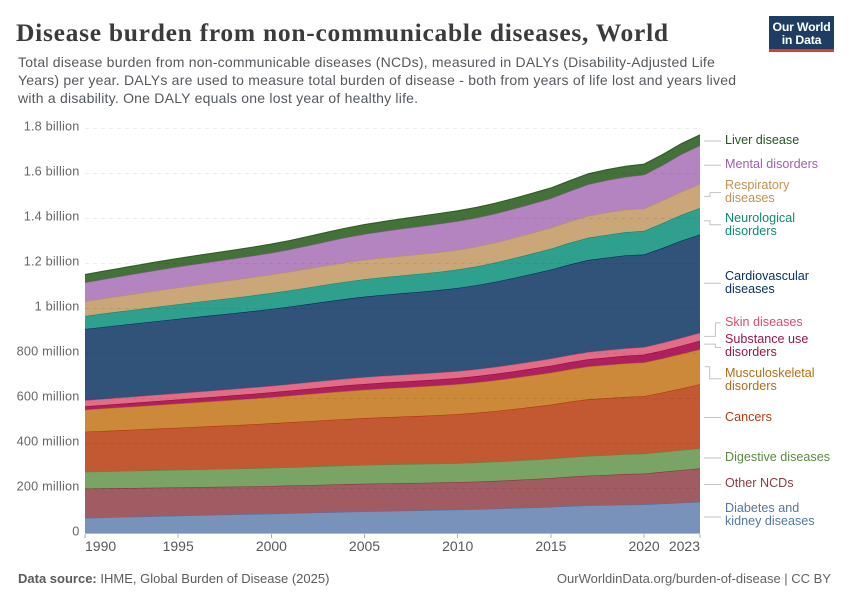 This screenshot has height=600, width=850. What do you see at coordinates (52, 262) in the screenshot?
I see `svg-text: 1.2 billion` at bounding box center [52, 262].